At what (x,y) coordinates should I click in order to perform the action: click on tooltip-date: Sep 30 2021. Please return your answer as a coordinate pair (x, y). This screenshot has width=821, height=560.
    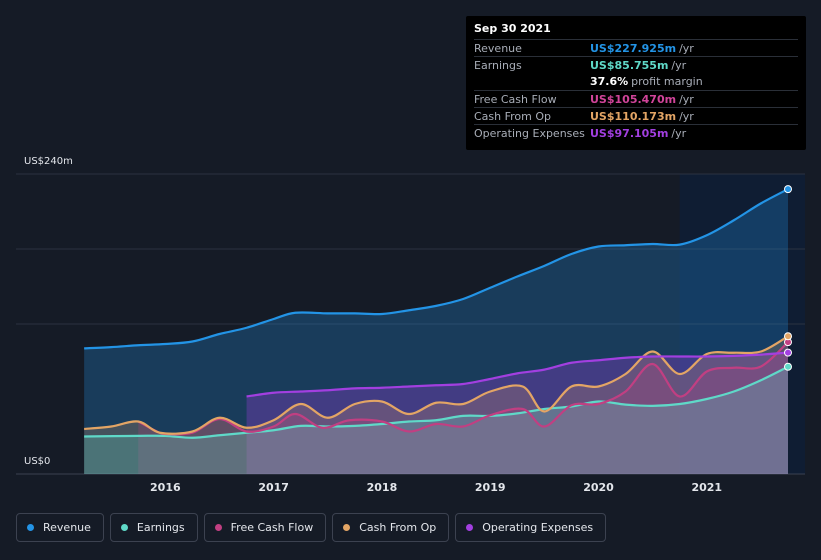
    Looking at the image, I should click on (512, 28).